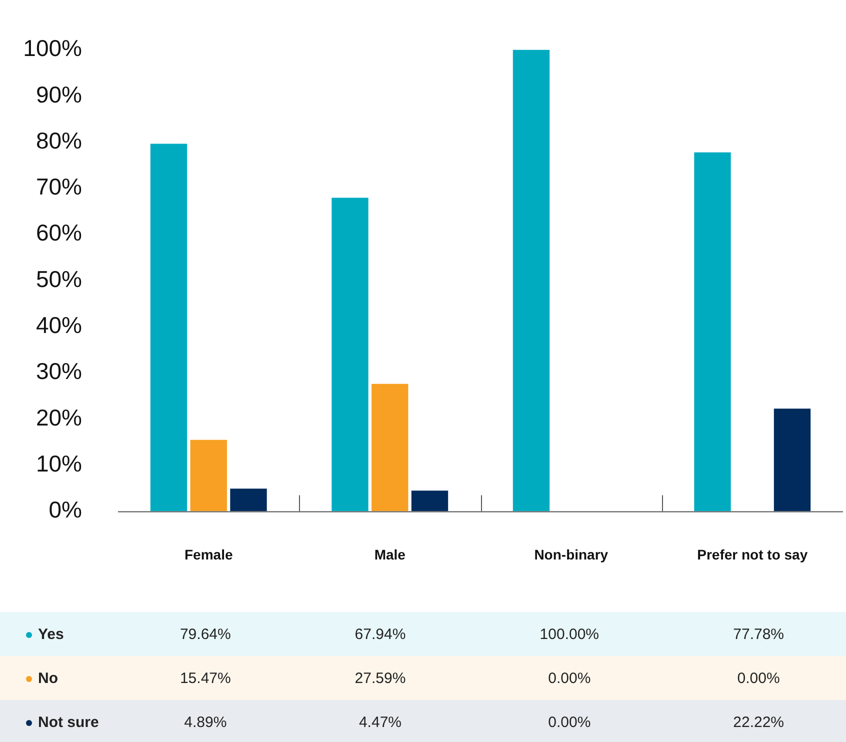  Describe the element at coordinates (59, 187) in the screenshot. I see `y-tick-label: 70%` at that location.